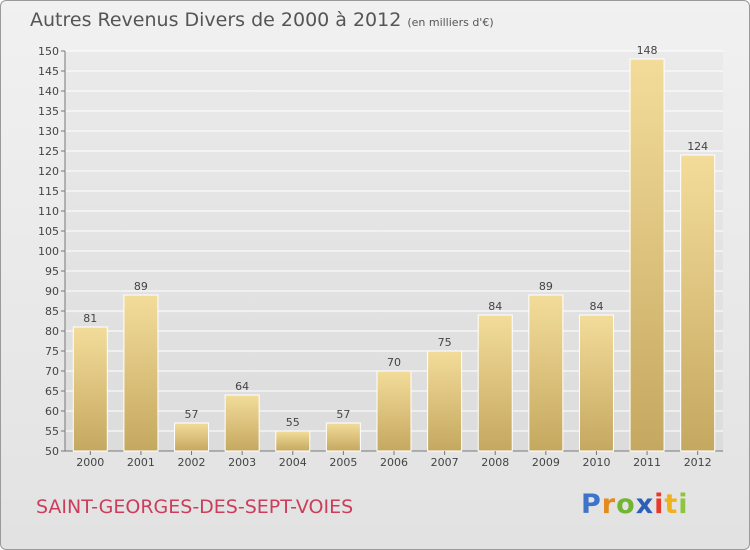 The width and height of the screenshot is (750, 550). What do you see at coordinates (445, 342) in the screenshot?
I see `data-label: 75` at bounding box center [445, 342].